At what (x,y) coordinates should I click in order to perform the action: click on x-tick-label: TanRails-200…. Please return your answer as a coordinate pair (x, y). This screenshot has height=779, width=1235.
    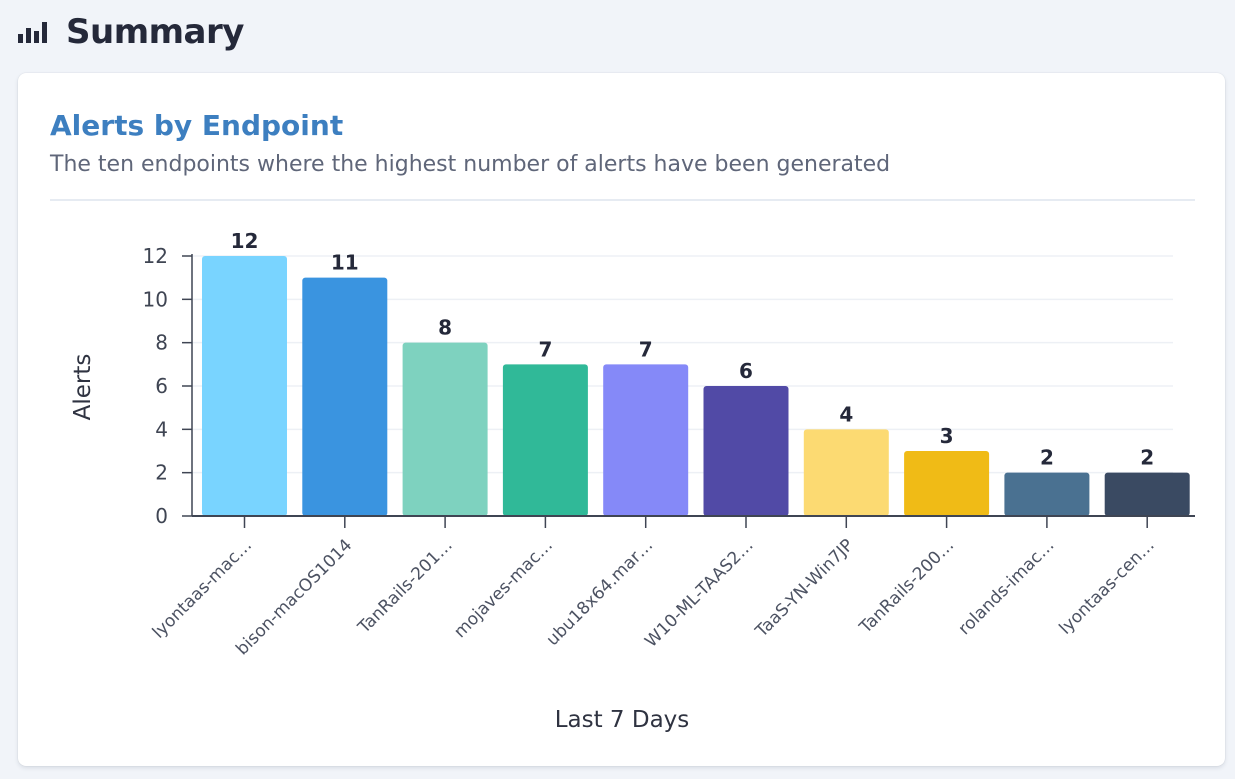
    Looking at the image, I should click on (906, 586).